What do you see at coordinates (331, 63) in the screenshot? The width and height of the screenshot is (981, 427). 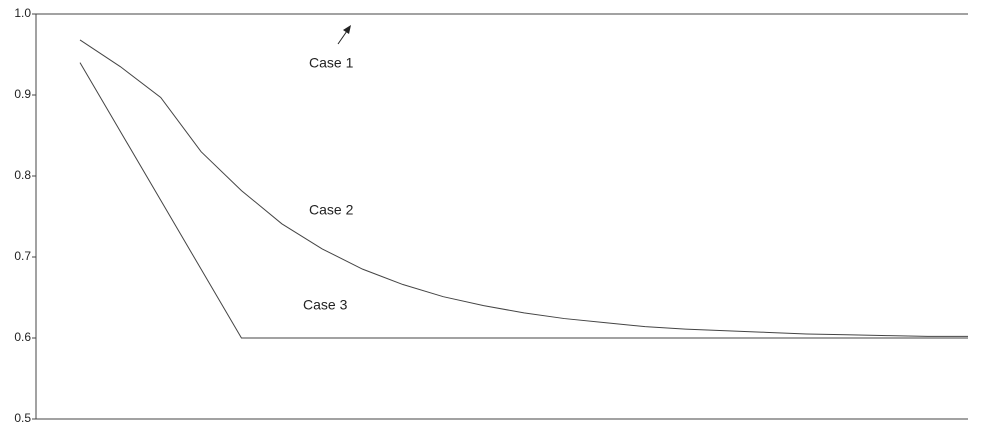 I see `series-label: Case 1` at bounding box center [331, 63].